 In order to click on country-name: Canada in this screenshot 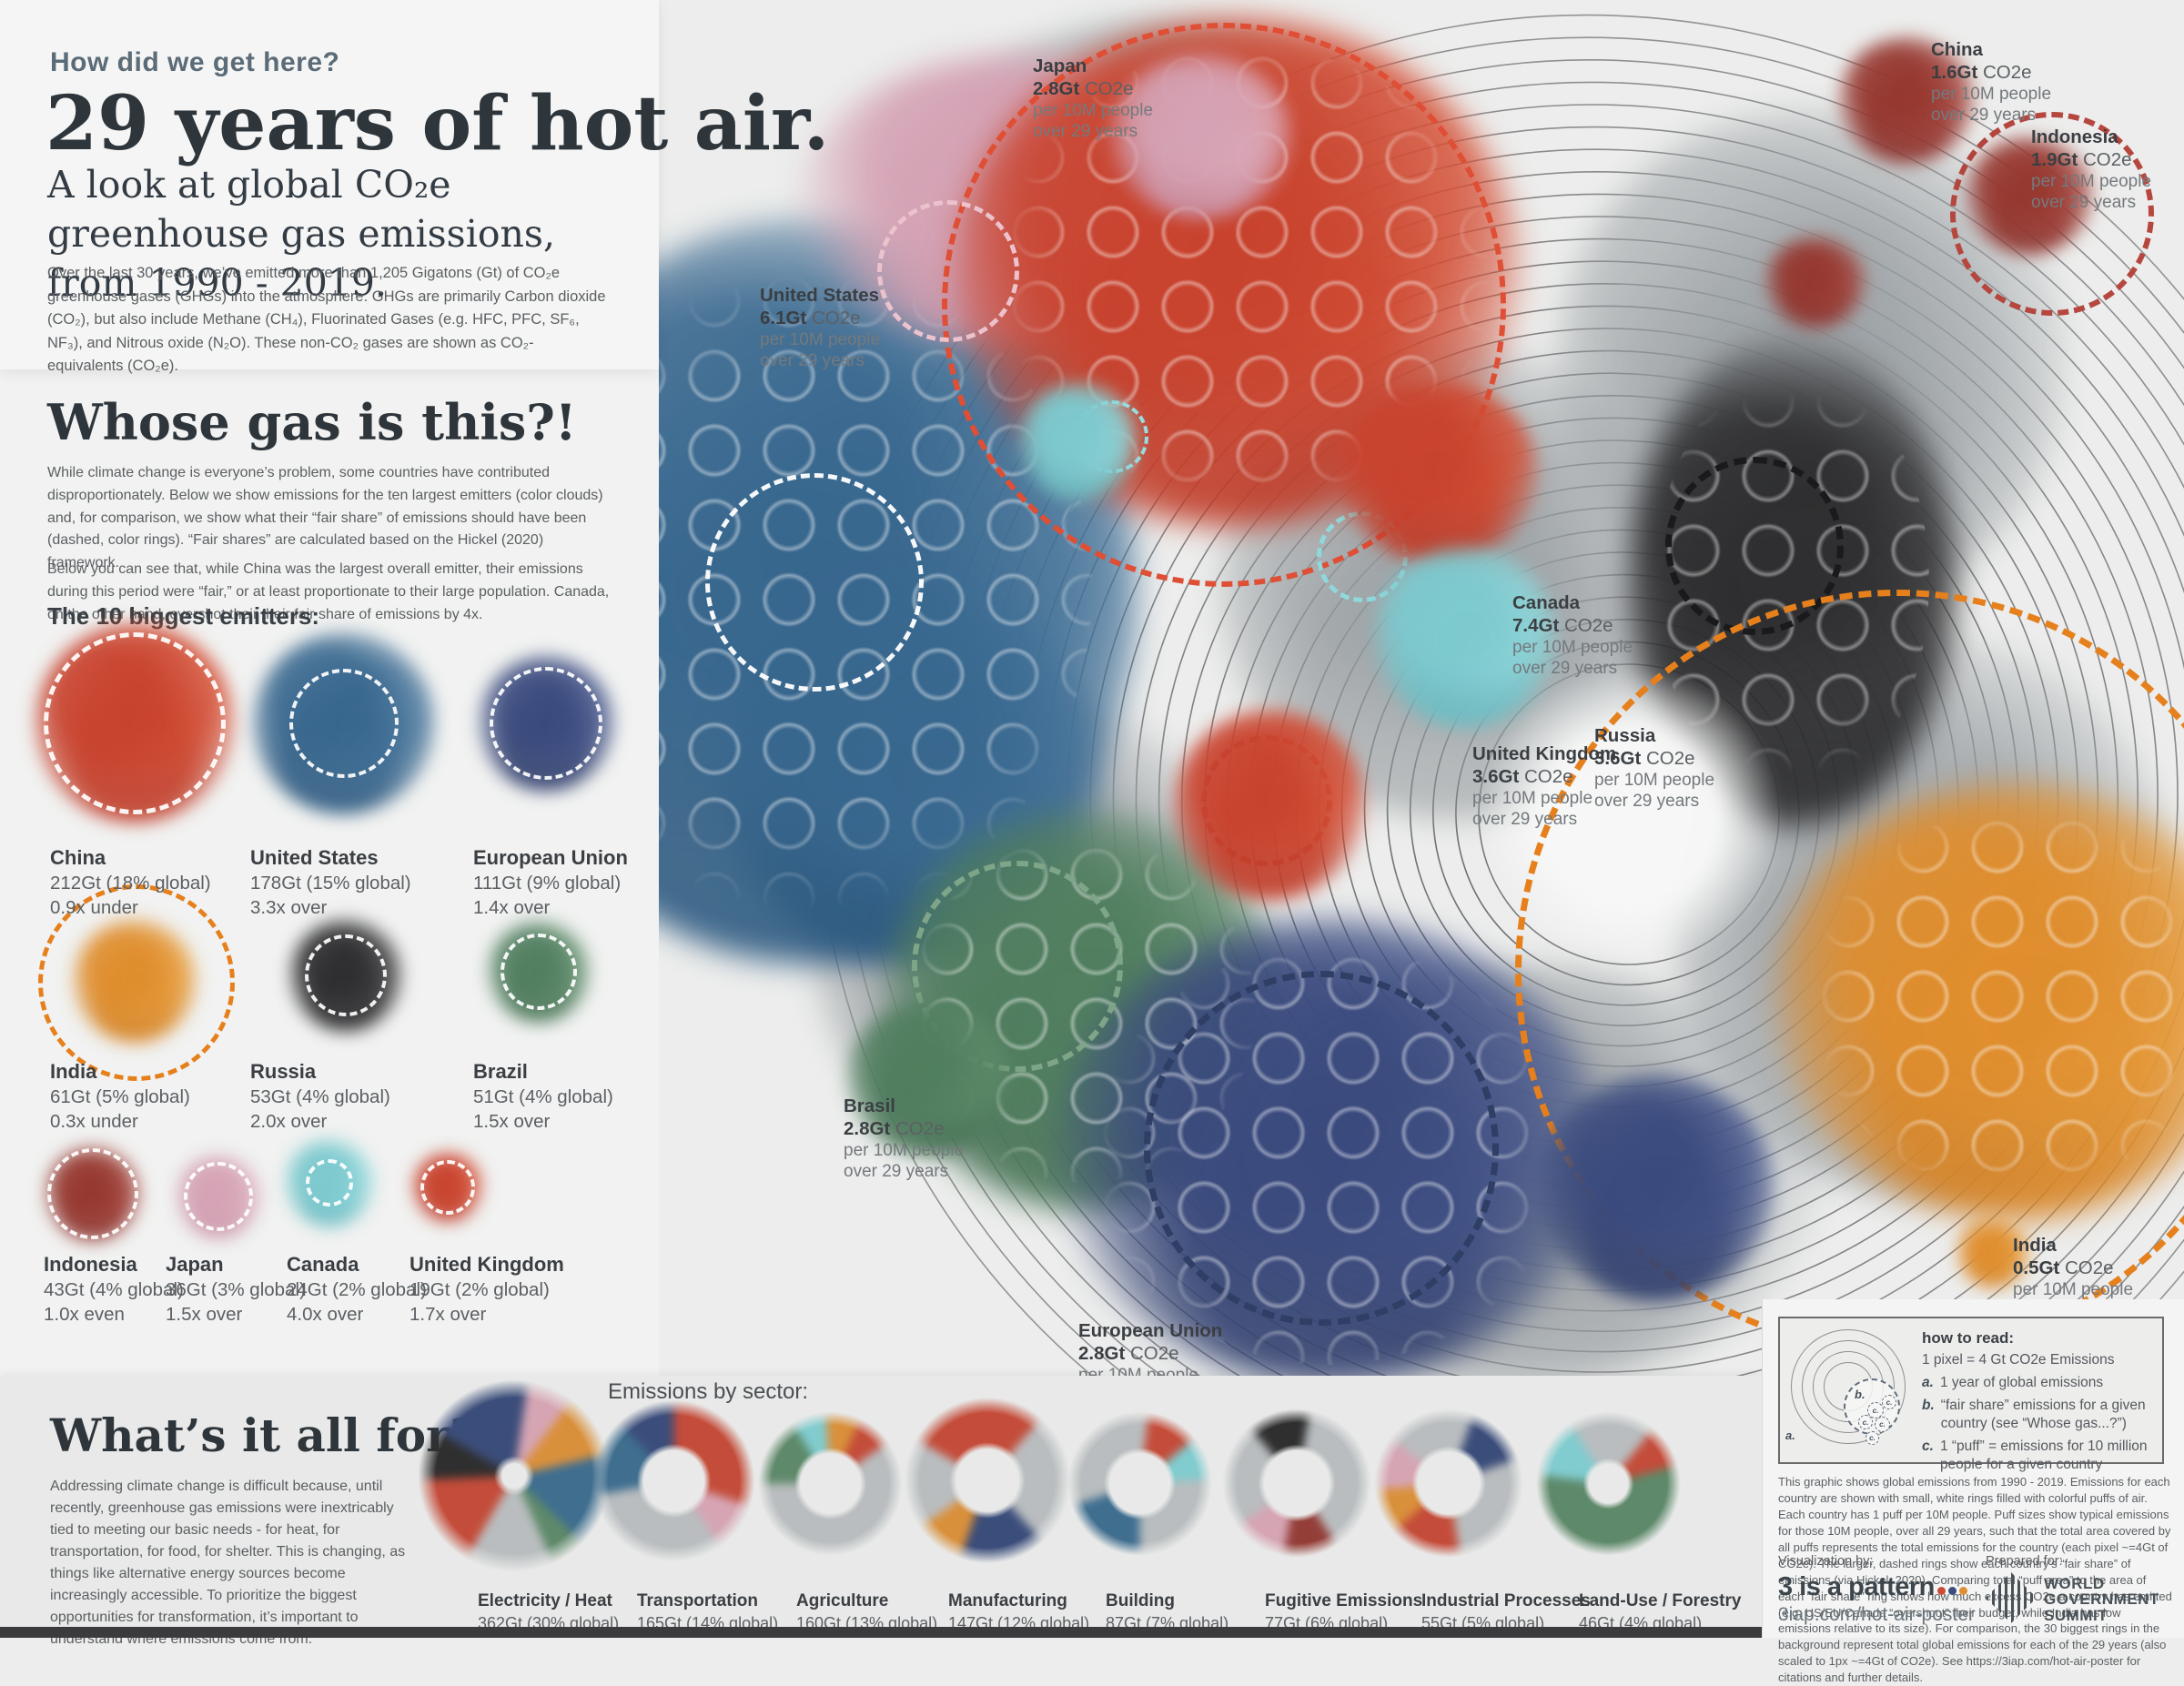, I will do `click(1573, 602)`.